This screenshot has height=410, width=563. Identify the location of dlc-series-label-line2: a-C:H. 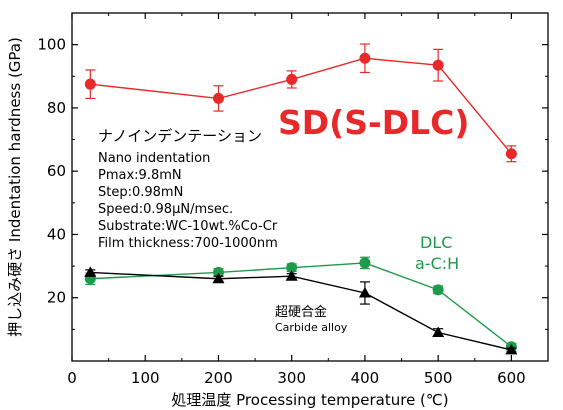
(437, 263).